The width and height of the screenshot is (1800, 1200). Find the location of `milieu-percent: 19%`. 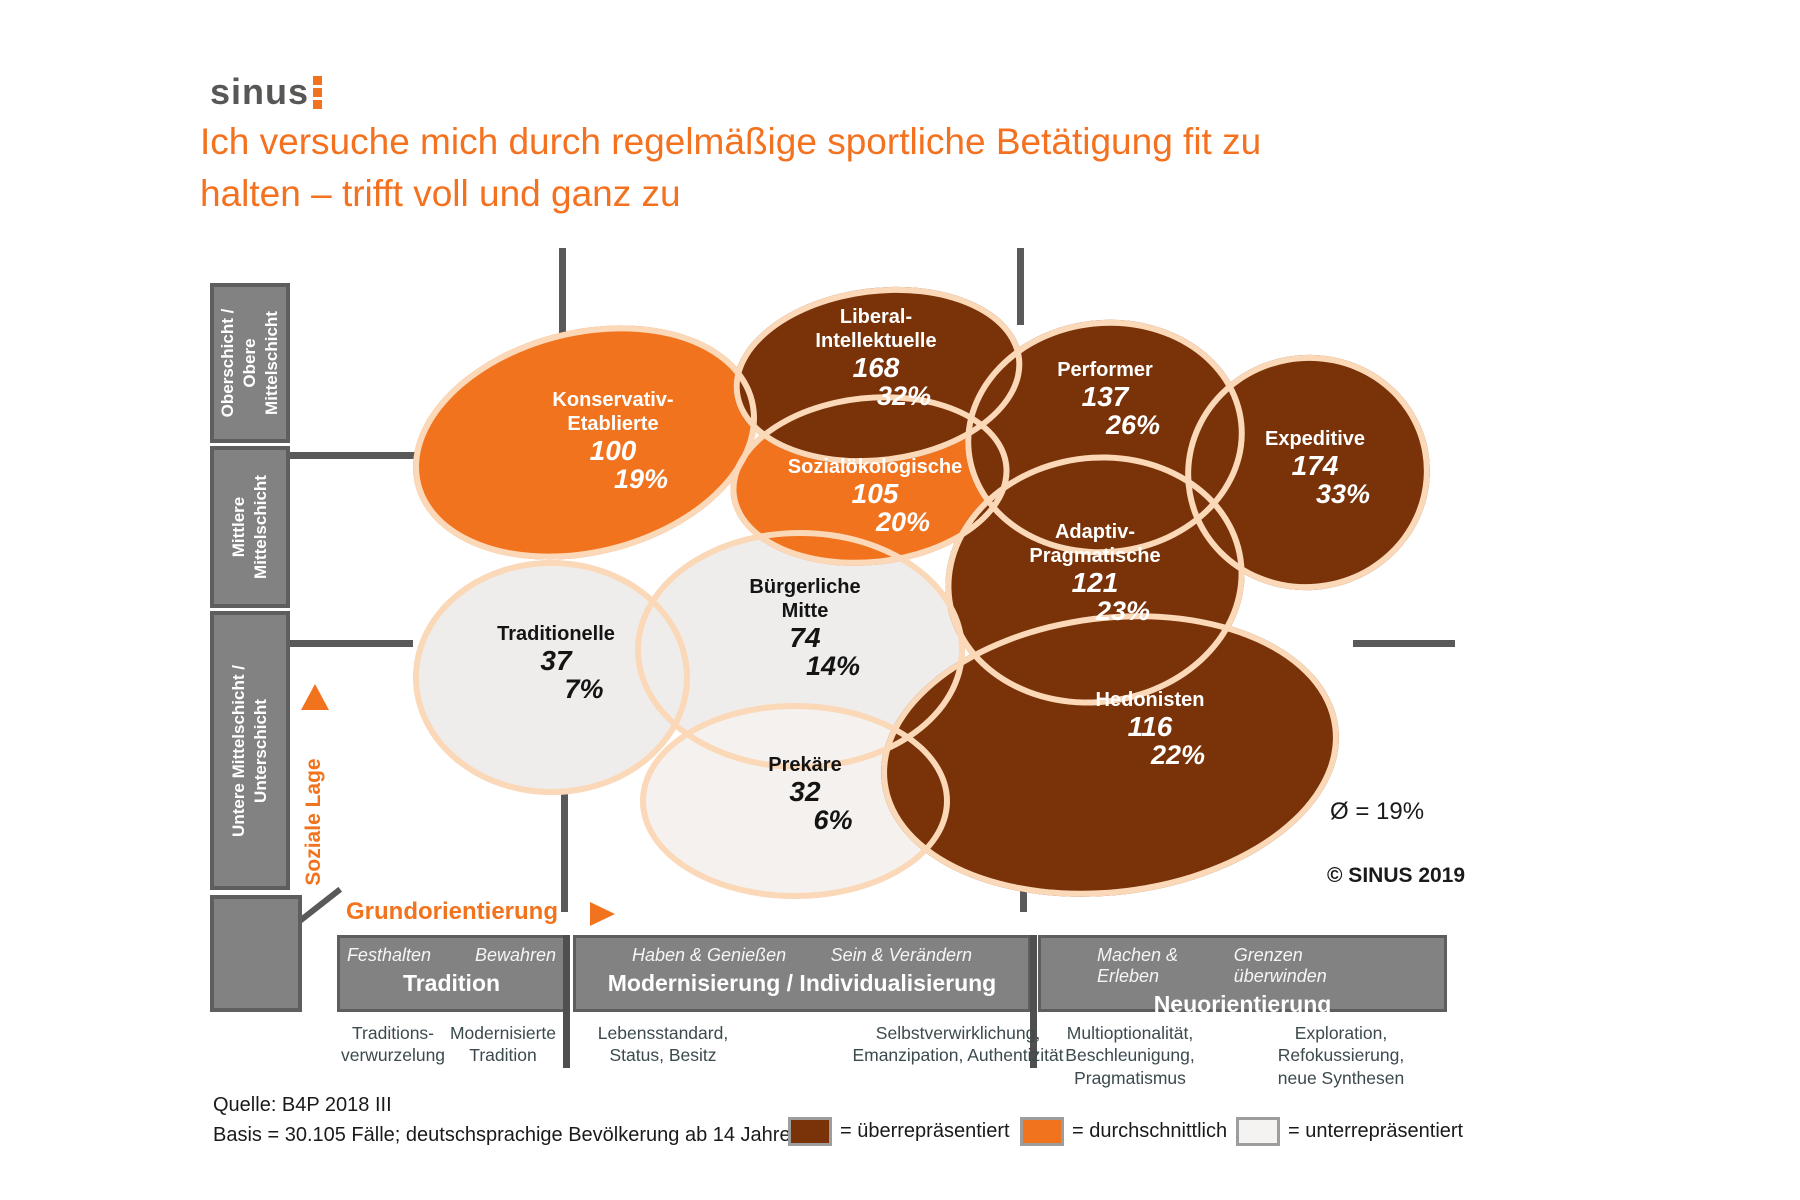

milieu-percent: 19% is located at coordinates (641, 479).